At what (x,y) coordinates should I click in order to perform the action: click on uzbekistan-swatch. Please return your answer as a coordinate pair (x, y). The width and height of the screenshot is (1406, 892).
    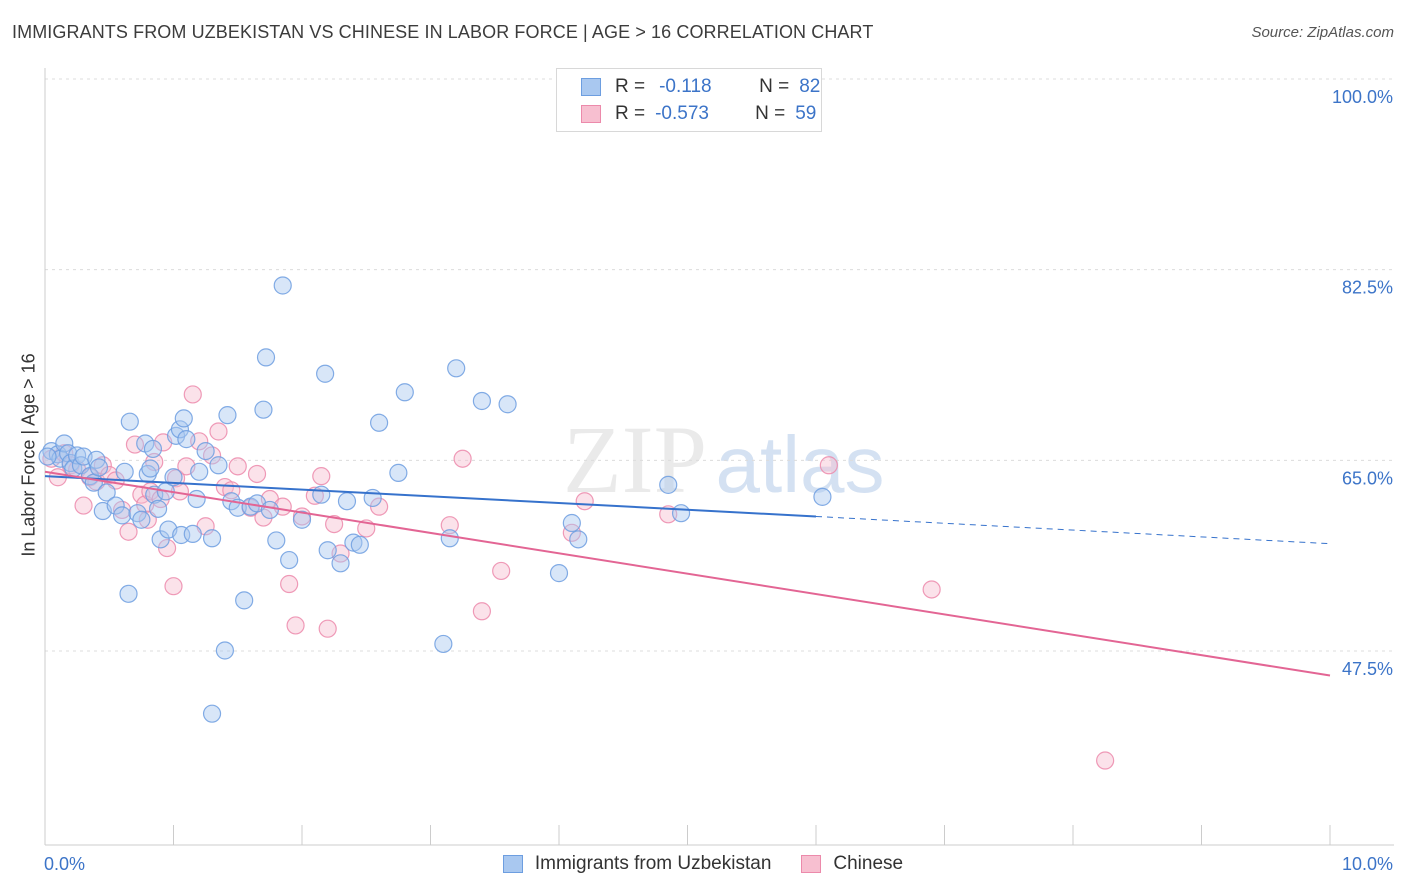
    Looking at the image, I should click on (591, 87).